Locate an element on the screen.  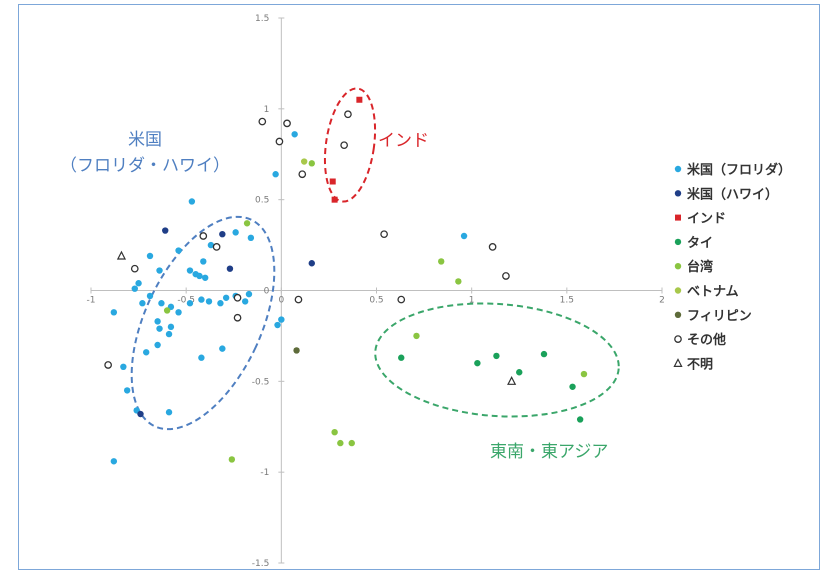
y-tick-label: -1 is located at coordinates (264, 473).